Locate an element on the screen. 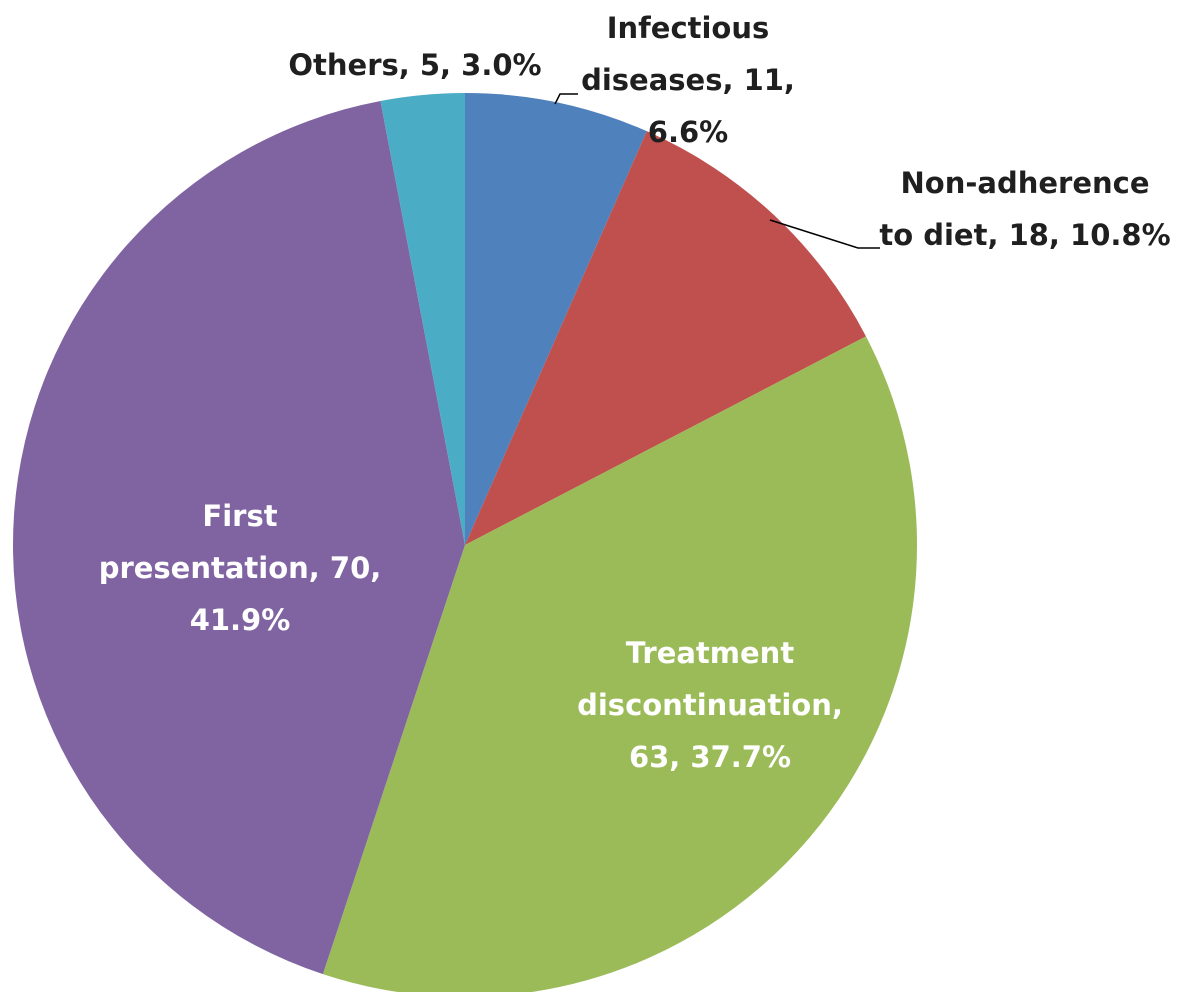 This screenshot has width=1199, height=992. data-label-line: presentation, 70, is located at coordinates (240, 568).